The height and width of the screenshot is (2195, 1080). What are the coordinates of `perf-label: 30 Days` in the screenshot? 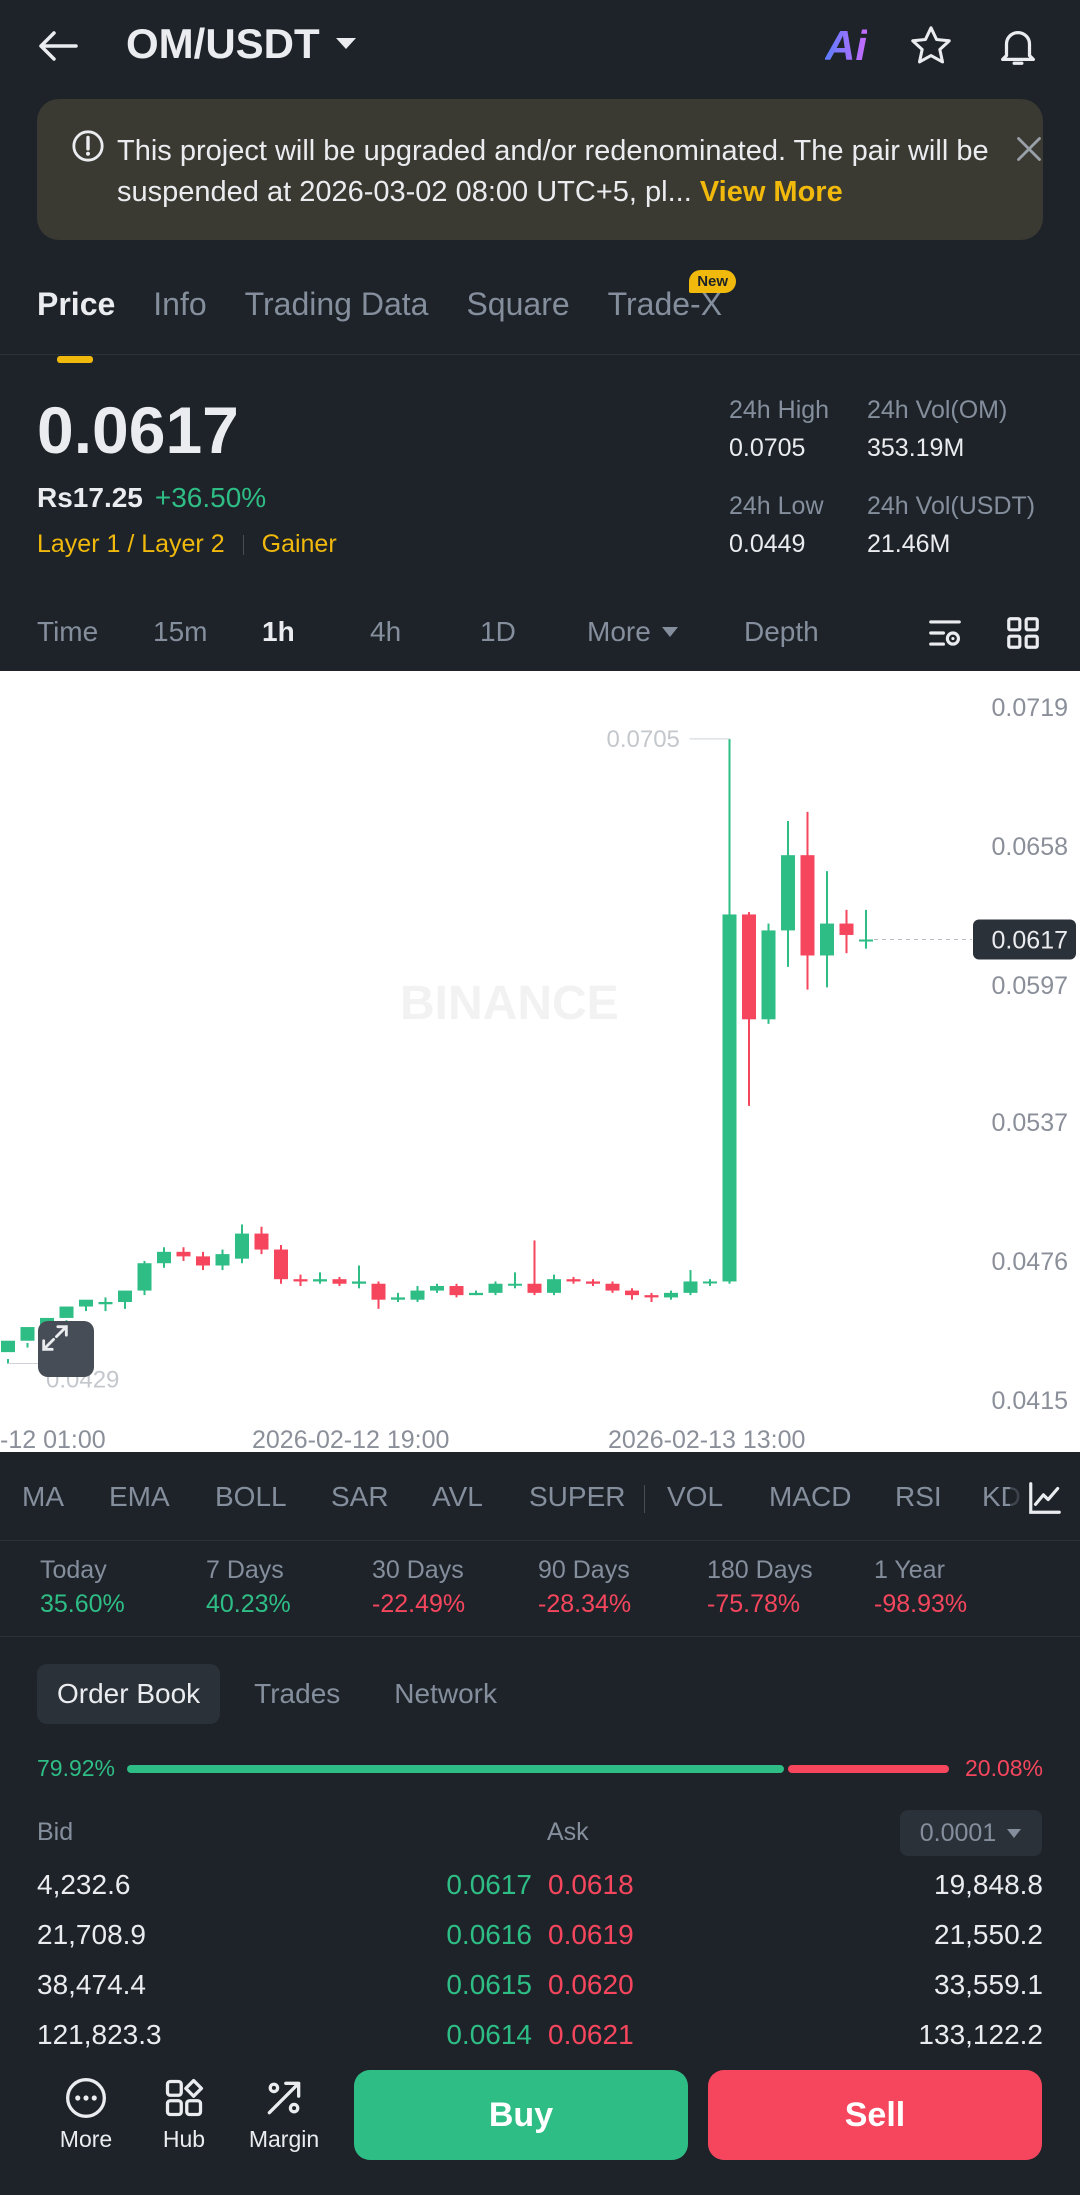 It's located at (418, 1570).